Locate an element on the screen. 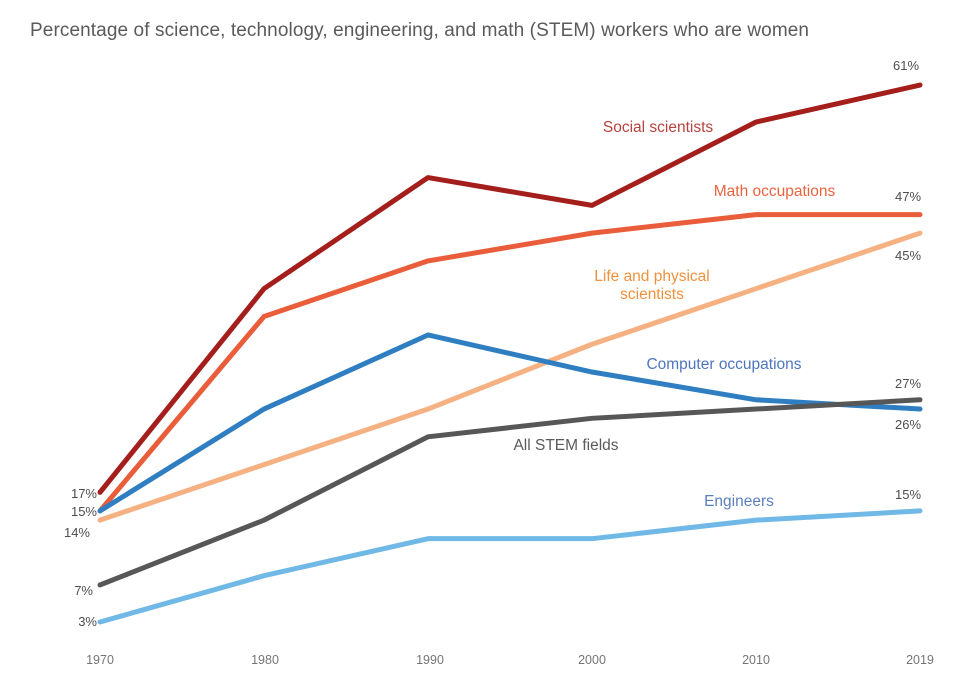 Image resolution: width=960 pixels, height=693 pixels. x-tick-2000: 2000 is located at coordinates (592, 660).